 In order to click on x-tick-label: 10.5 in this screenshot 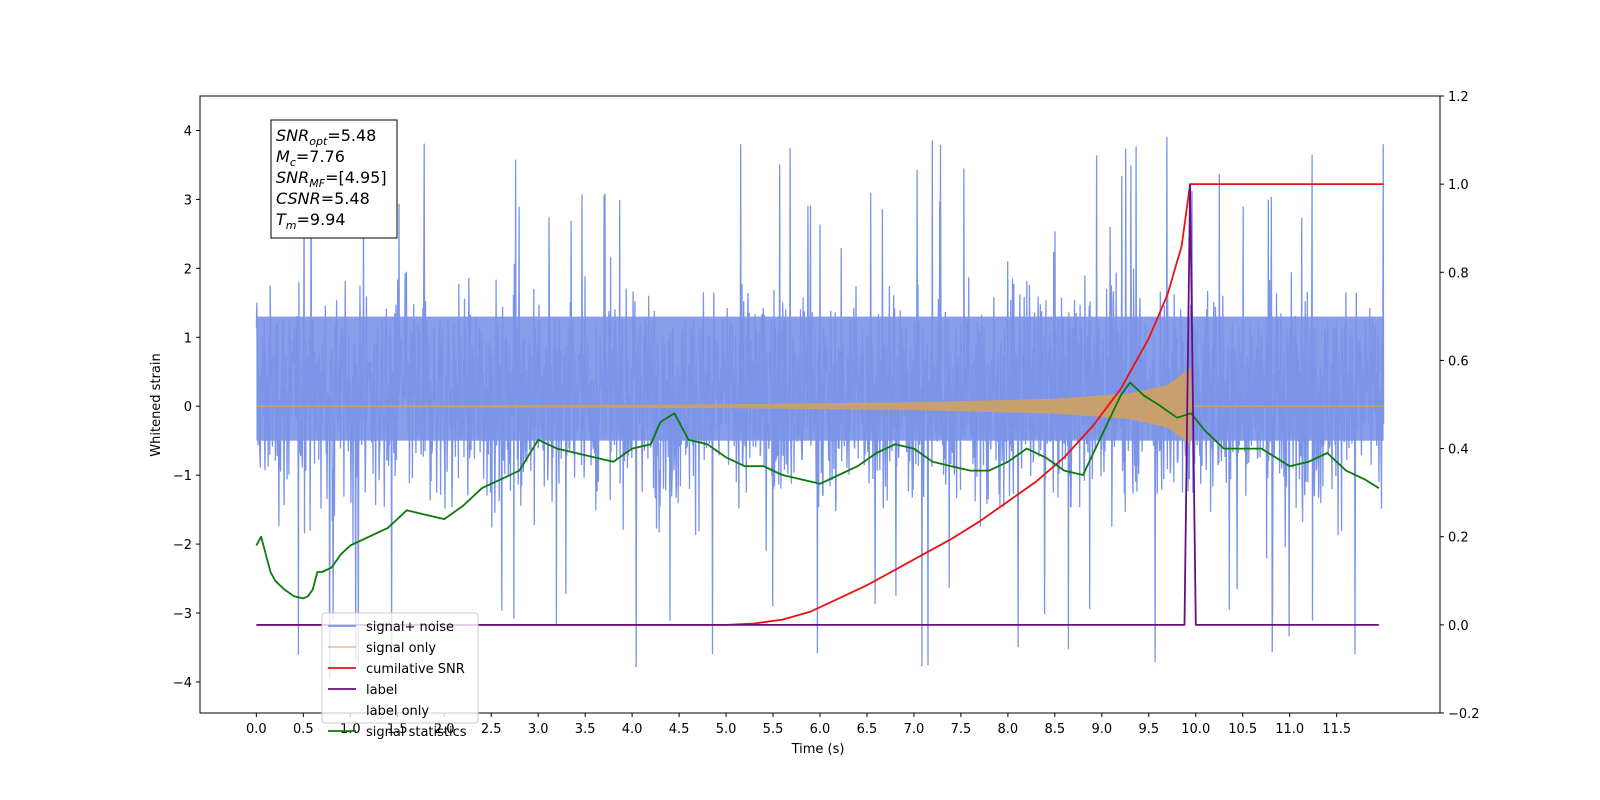, I will do `click(1242, 729)`.